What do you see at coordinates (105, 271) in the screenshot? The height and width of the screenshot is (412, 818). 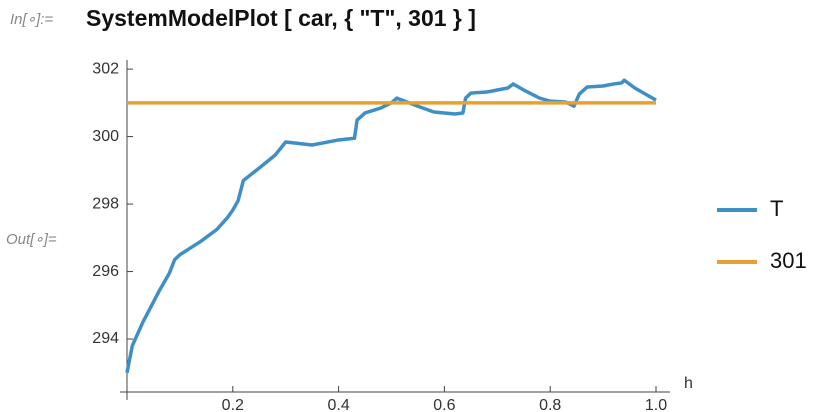 I see `y-tick-label: 296` at bounding box center [105, 271].